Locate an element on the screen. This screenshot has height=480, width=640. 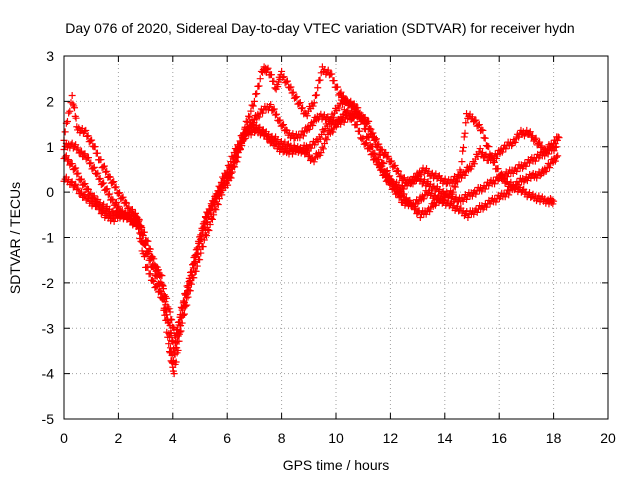
x-tick-label: 8 is located at coordinates (282, 438).